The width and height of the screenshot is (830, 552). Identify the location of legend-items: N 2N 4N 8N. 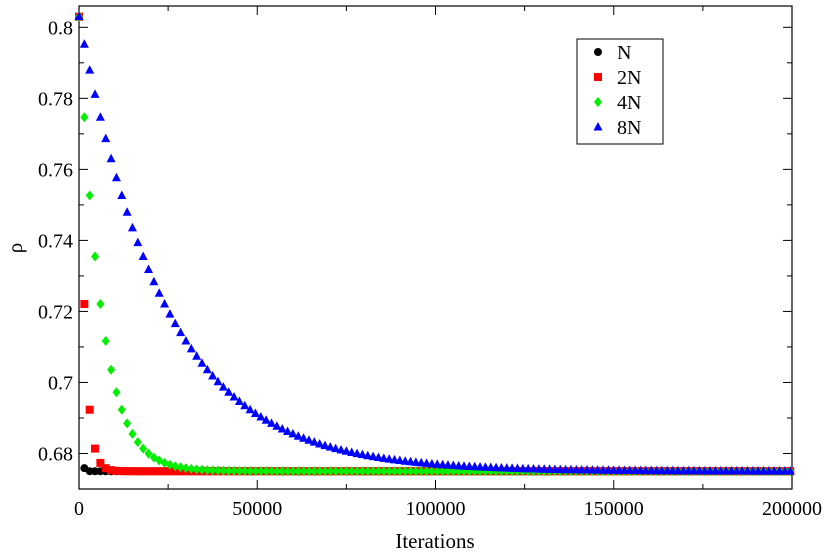
(617, 90).